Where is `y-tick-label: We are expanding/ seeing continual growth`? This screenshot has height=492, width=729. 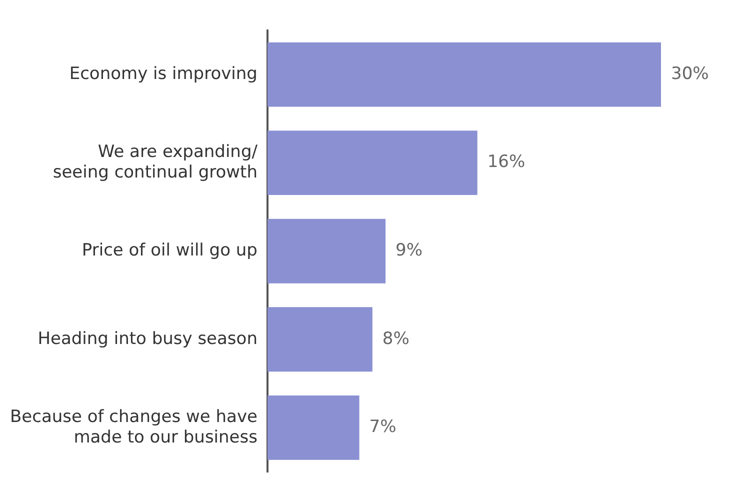
y-tick-label: We are expanding/ seeing continual growth is located at coordinates (155, 162).